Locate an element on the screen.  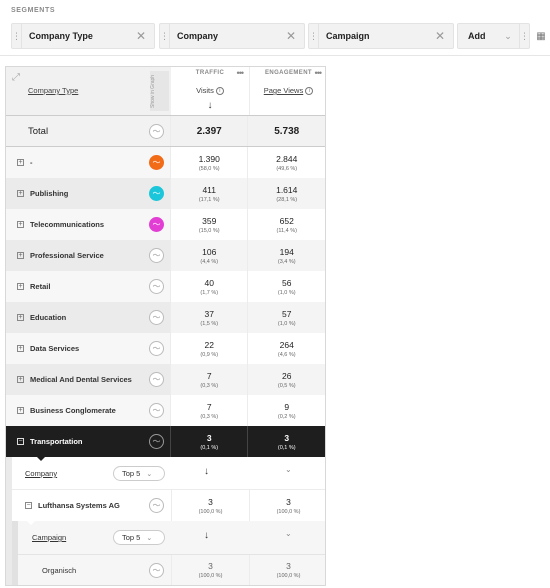
table-config-icon: ▦ is located at coordinates (541, 36).